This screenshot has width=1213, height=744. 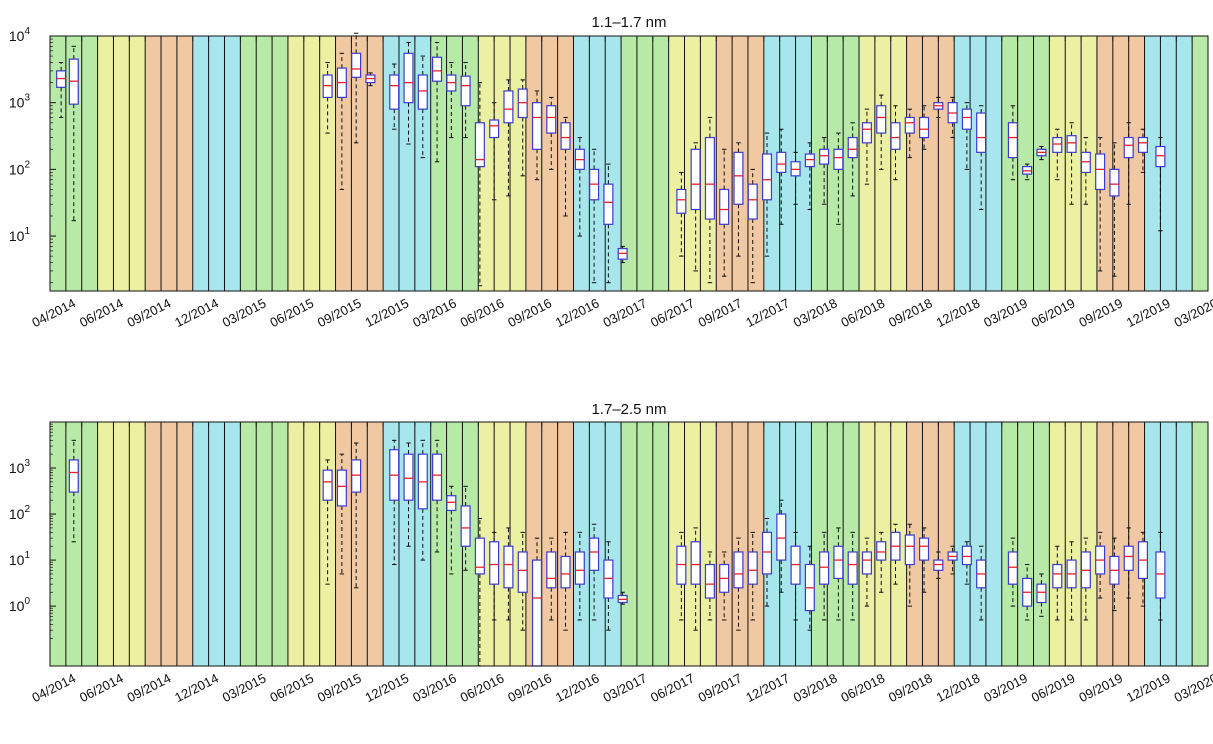 What do you see at coordinates (862, 687) in the screenshot?
I see `x-tick-label: 06/2018` at bounding box center [862, 687].